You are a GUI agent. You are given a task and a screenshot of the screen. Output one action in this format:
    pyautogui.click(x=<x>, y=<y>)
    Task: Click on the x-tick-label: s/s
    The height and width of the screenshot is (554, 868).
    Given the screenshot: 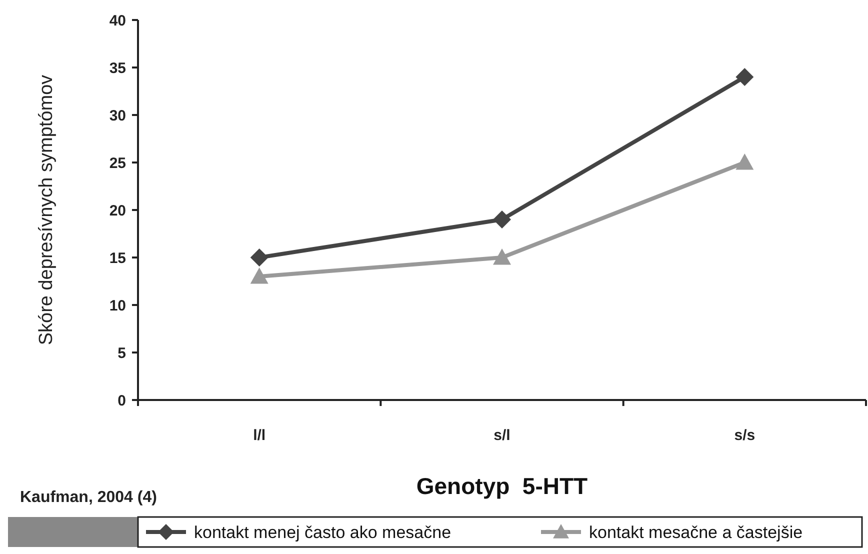 What is the action you would take?
    pyautogui.click(x=745, y=435)
    